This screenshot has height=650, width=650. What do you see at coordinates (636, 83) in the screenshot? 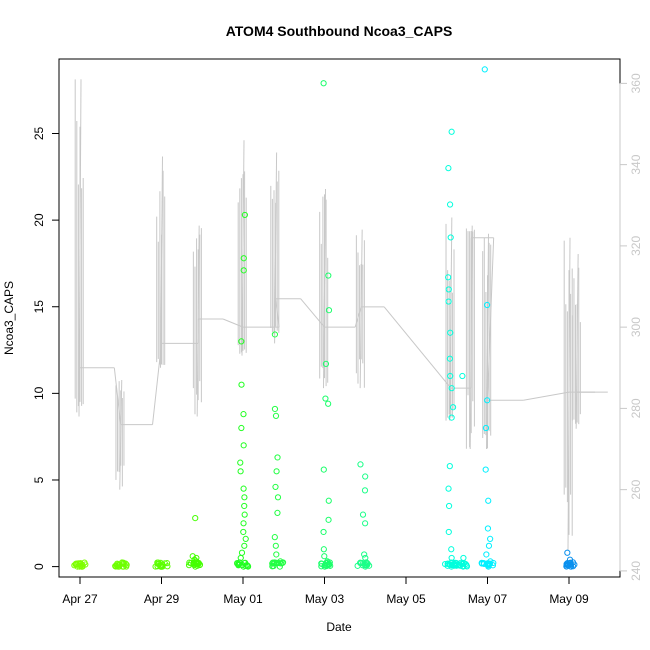
I see `y2-tick-label: 360` at bounding box center [636, 83].